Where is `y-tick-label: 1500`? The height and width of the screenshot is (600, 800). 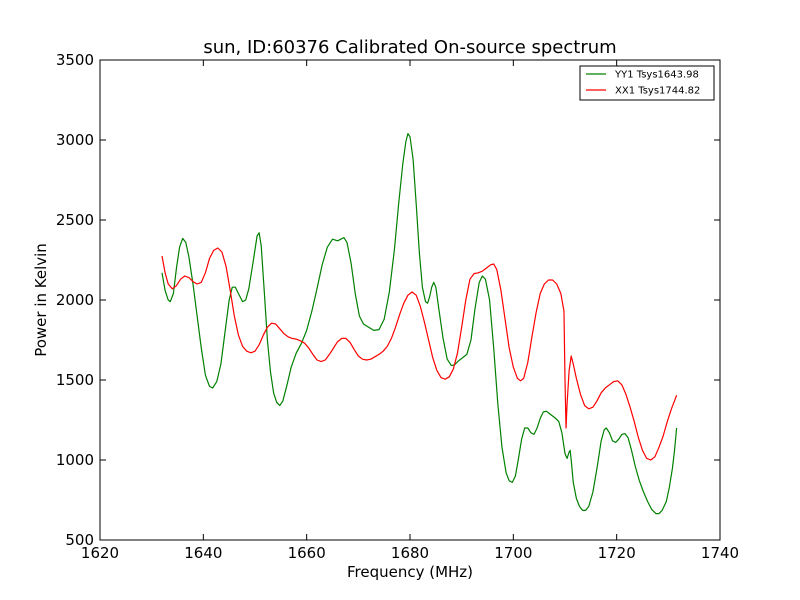
y-tick-label: 1500 is located at coordinates (75, 380).